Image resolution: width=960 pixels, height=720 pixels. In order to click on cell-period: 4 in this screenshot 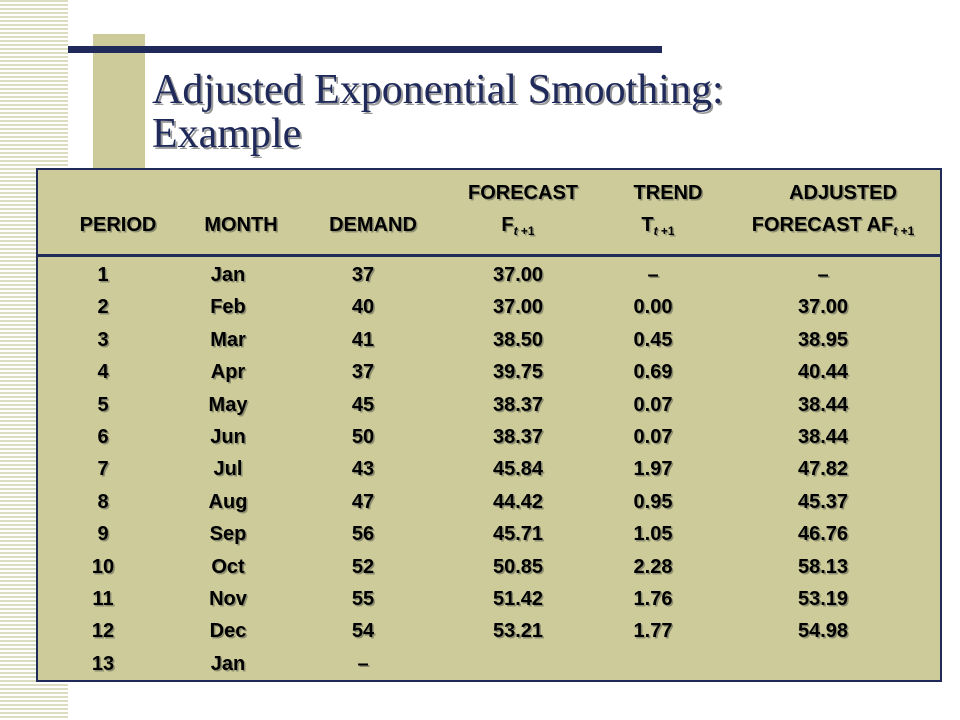, I will do `click(103, 372)`.